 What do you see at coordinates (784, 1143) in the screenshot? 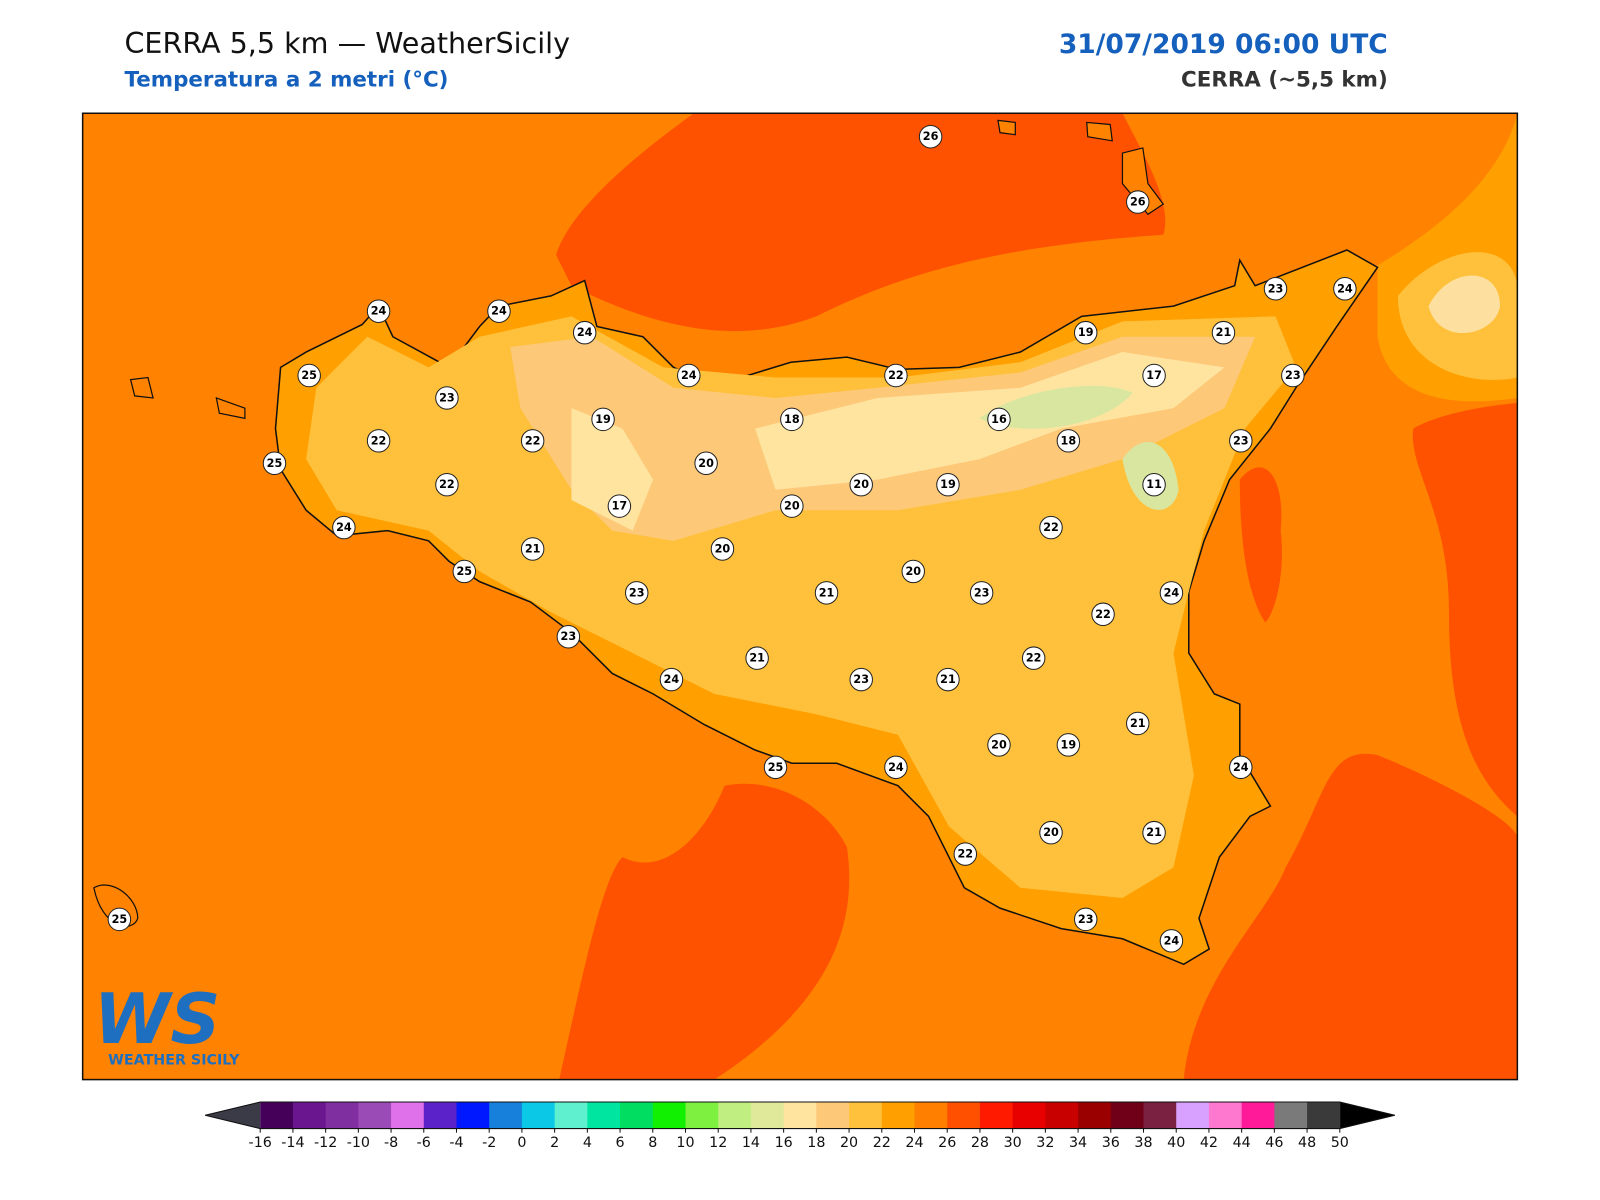
I see `colorbar-tick-label: 16` at bounding box center [784, 1143].